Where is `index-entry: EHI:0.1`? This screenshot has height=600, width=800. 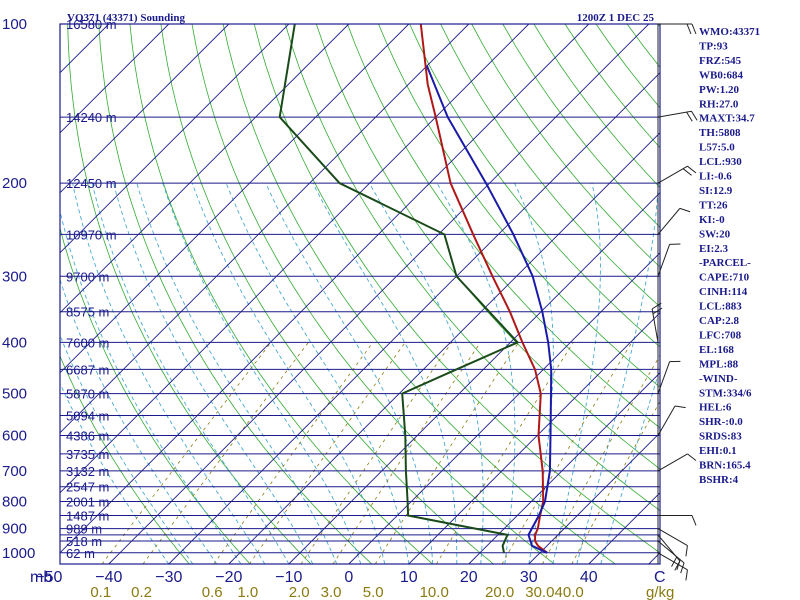 index-entry: EHI:0.1 is located at coordinates (718, 451).